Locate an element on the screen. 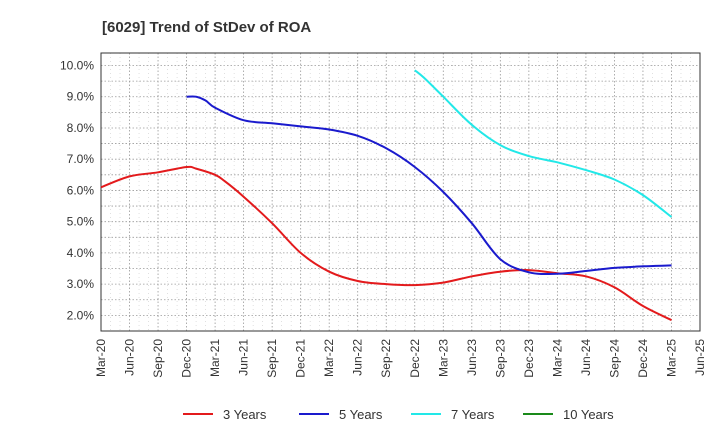 The width and height of the screenshot is (720, 440). x-tick-label: Dec-21 is located at coordinates (301, 358).